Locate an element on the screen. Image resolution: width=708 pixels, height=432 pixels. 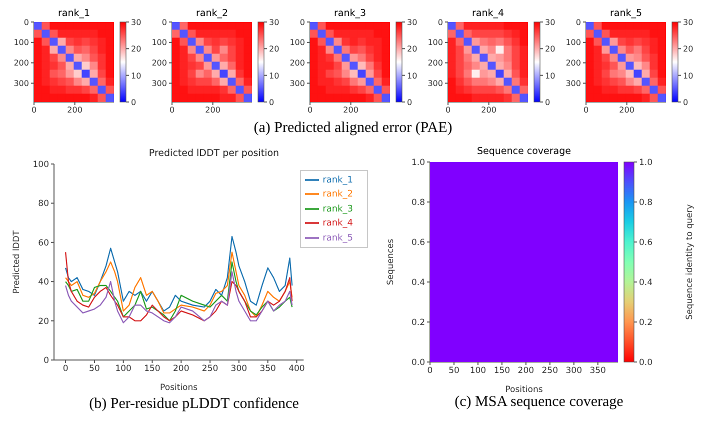
y-tick-label: 40 is located at coordinates (43, 283).